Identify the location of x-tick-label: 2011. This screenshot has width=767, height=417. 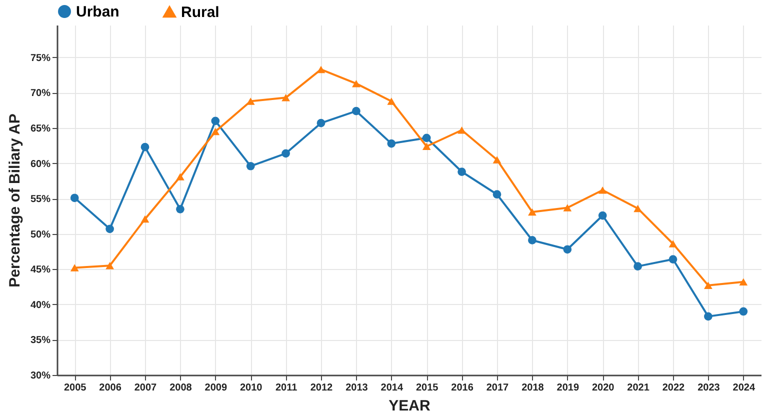
(286, 388).